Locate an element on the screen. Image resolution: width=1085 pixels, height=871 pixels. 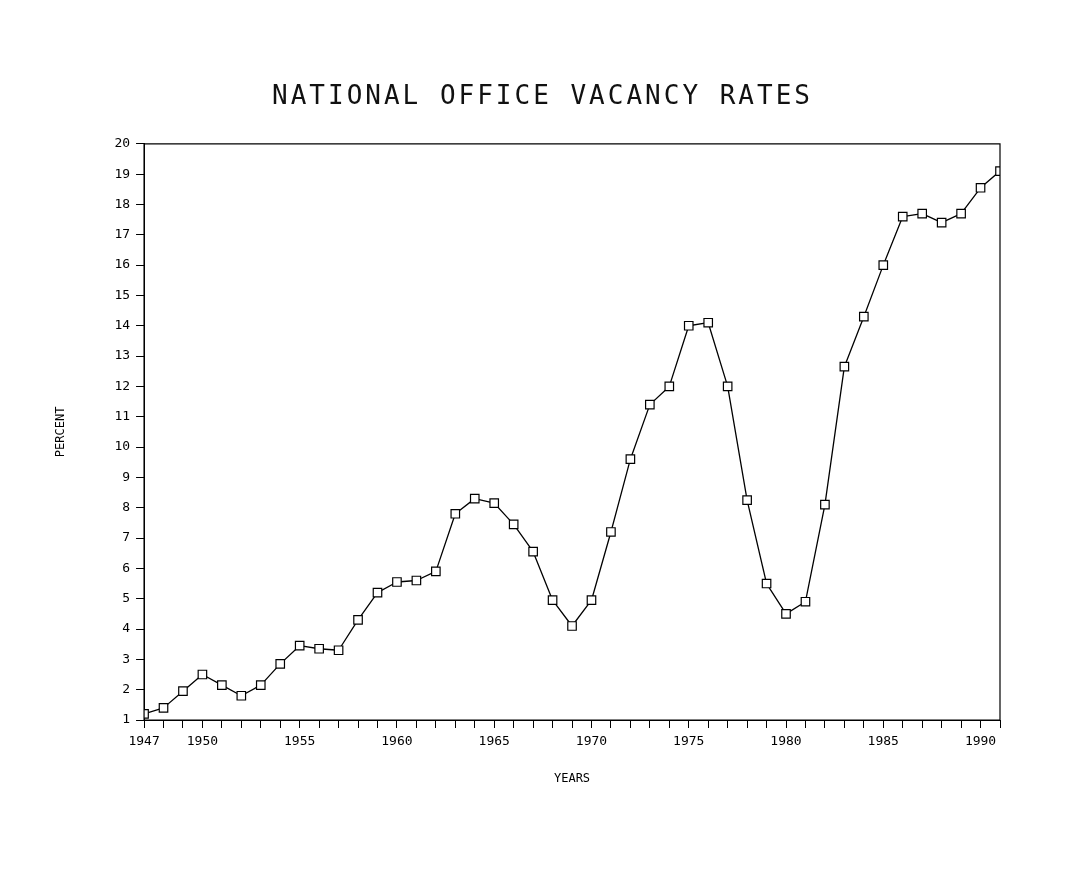
y-tick-label: 2 is located at coordinates (126, 689).